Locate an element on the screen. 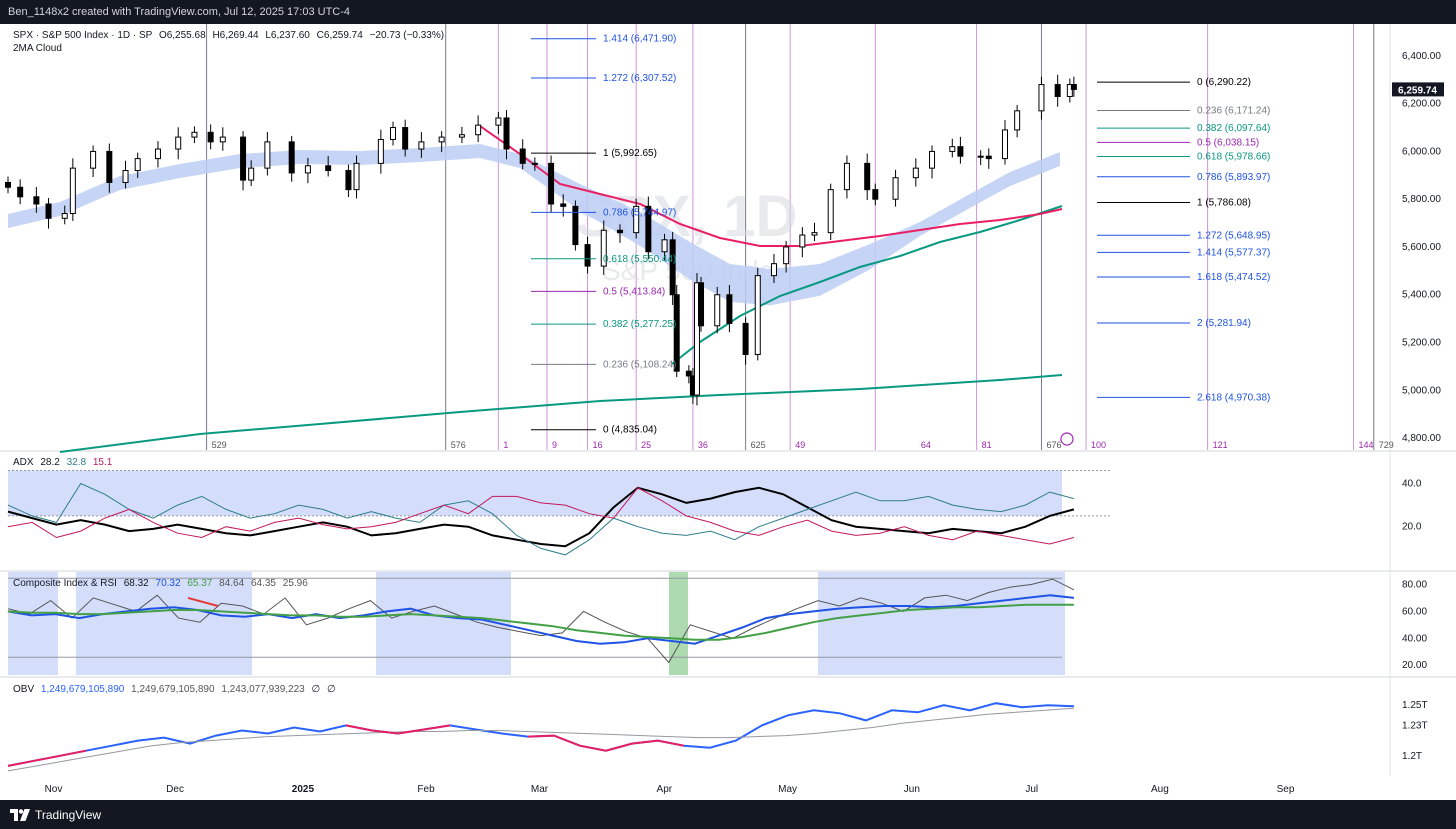 This screenshot has height=829, width=1456. rsi-tick-label: 40.00 is located at coordinates (1414, 638).